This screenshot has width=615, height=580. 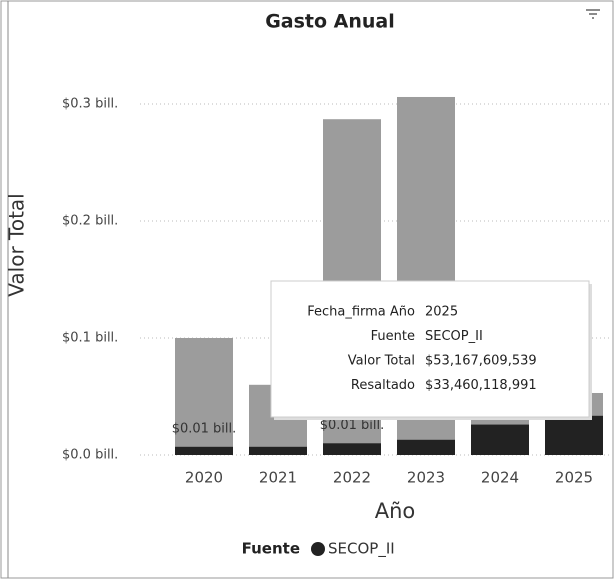 What do you see at coordinates (454, 336) in the screenshot?
I see `tooltip-value: SECOP_II` at bounding box center [454, 336].